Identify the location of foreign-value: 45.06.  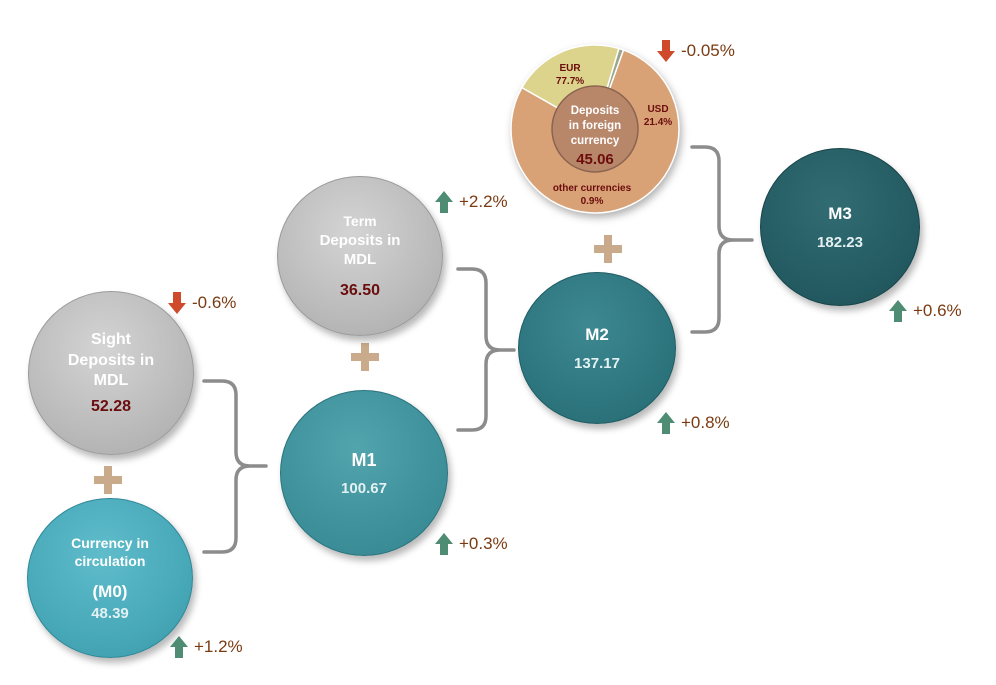
(595, 159).